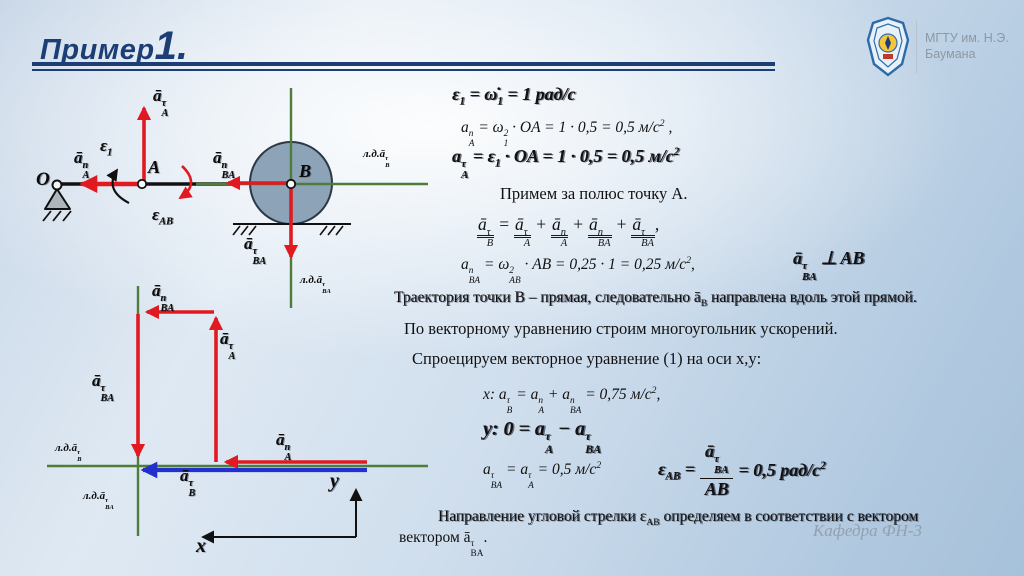 The width and height of the screenshot is (1024, 576). What do you see at coordinates (68, 452) in the screenshot?
I see `label-loa-aB-polygon: л.д.ā τ B` at bounding box center [68, 452].